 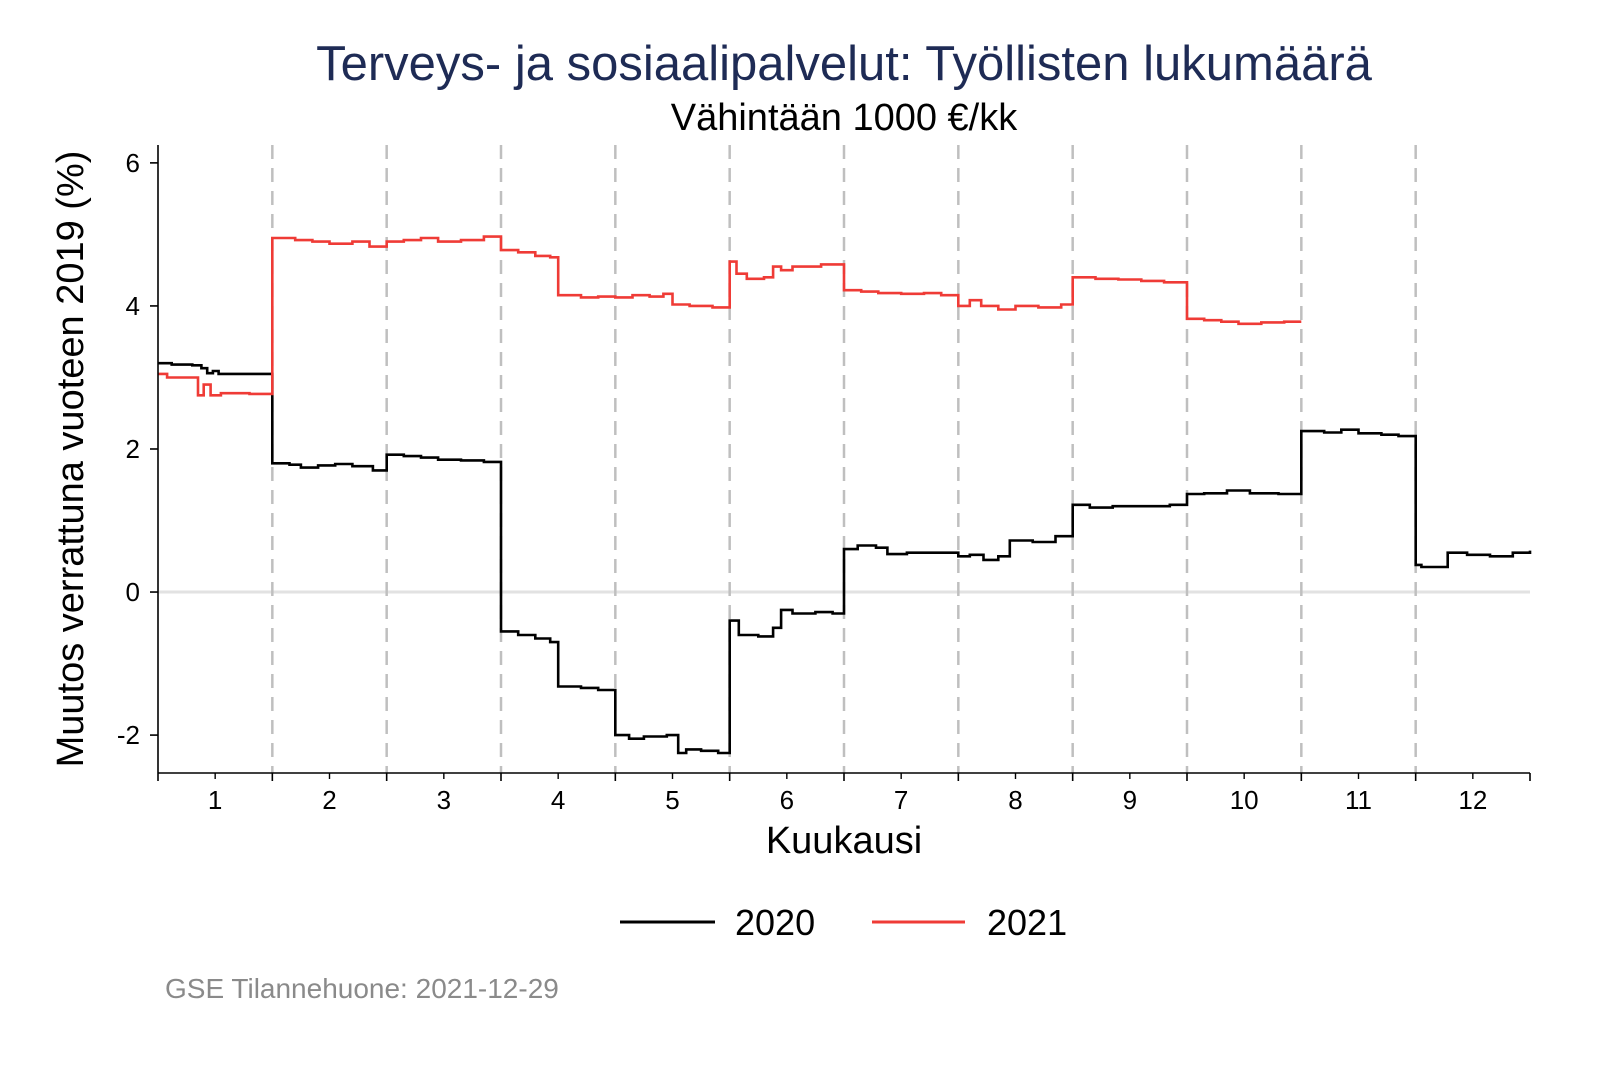 I want to click on x-tick-label: 6, so click(x=787, y=800).